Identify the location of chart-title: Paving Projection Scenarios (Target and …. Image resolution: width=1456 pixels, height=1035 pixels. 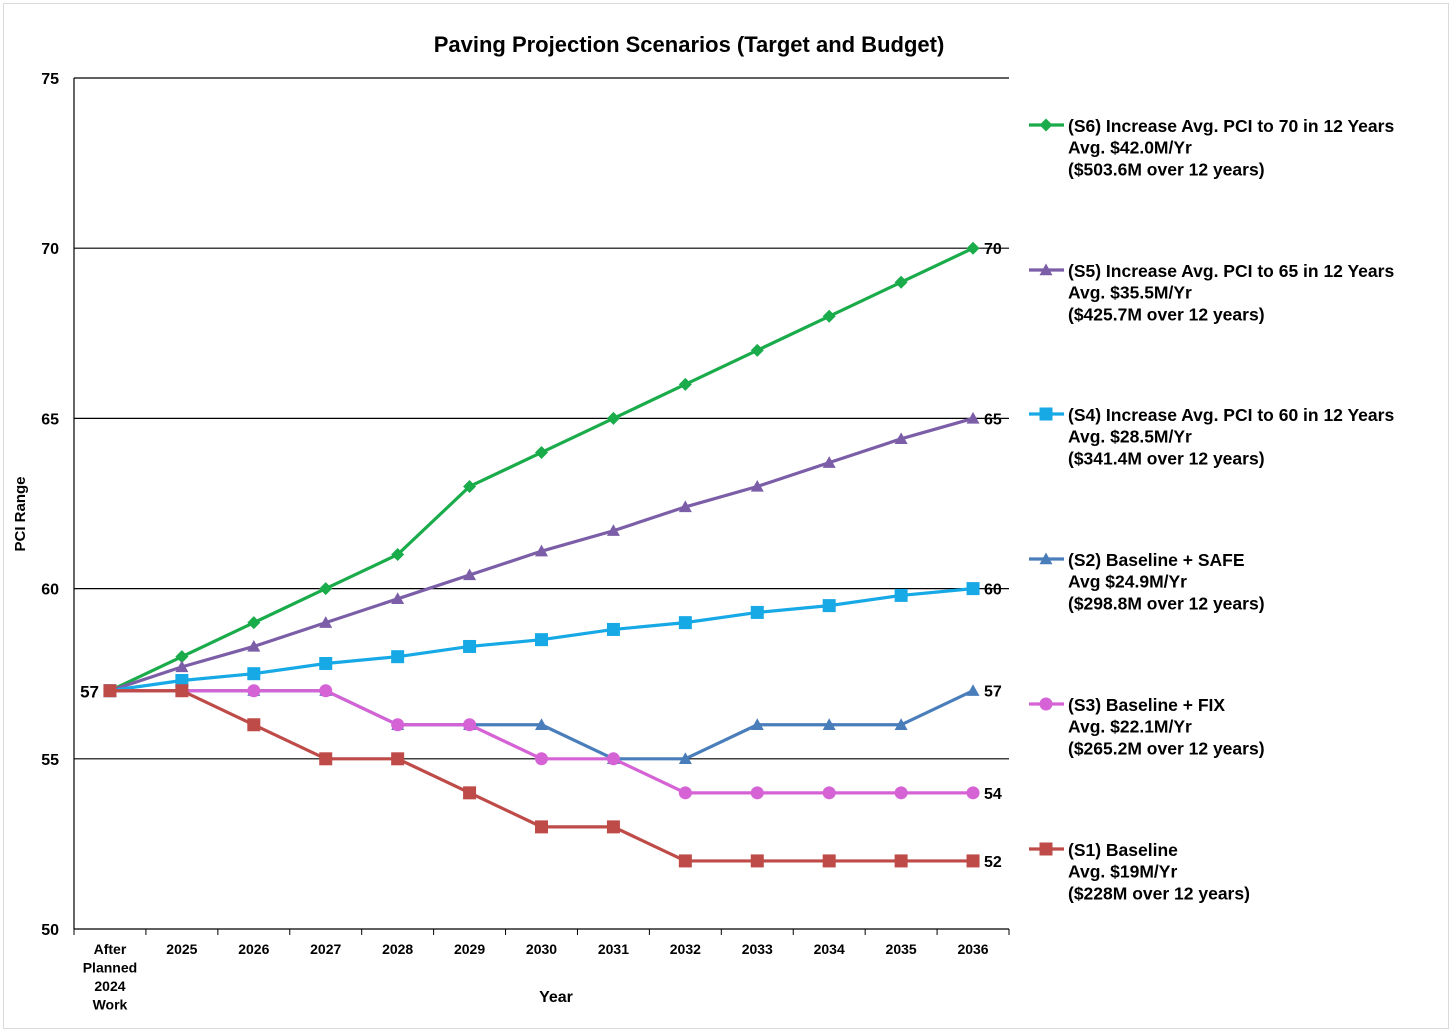
(689, 44).